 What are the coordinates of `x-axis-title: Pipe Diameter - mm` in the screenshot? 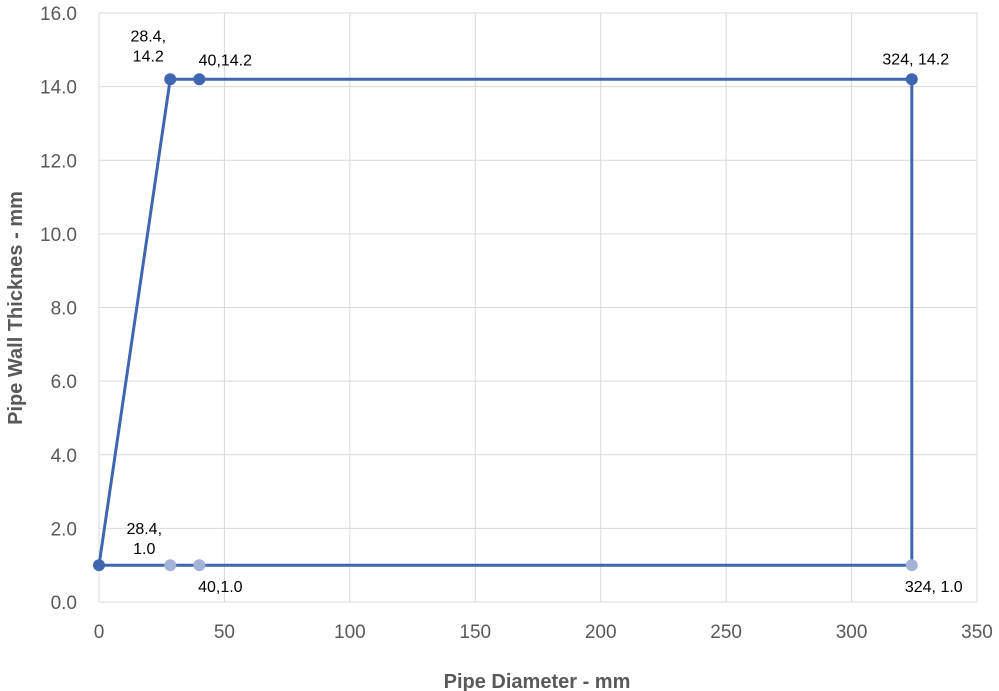 It's located at (537, 681).